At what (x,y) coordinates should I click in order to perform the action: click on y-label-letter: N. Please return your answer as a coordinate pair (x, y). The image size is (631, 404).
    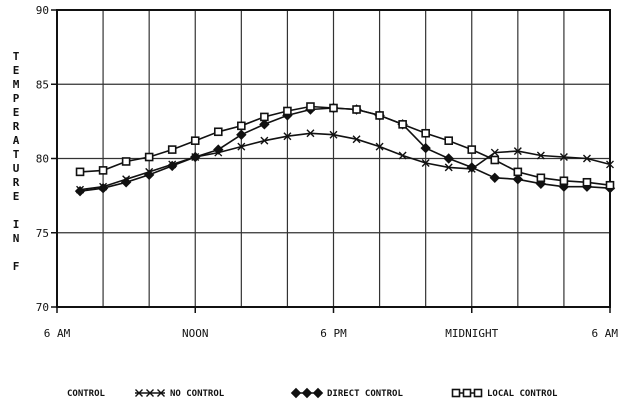
    Looking at the image, I should click on (16, 238).